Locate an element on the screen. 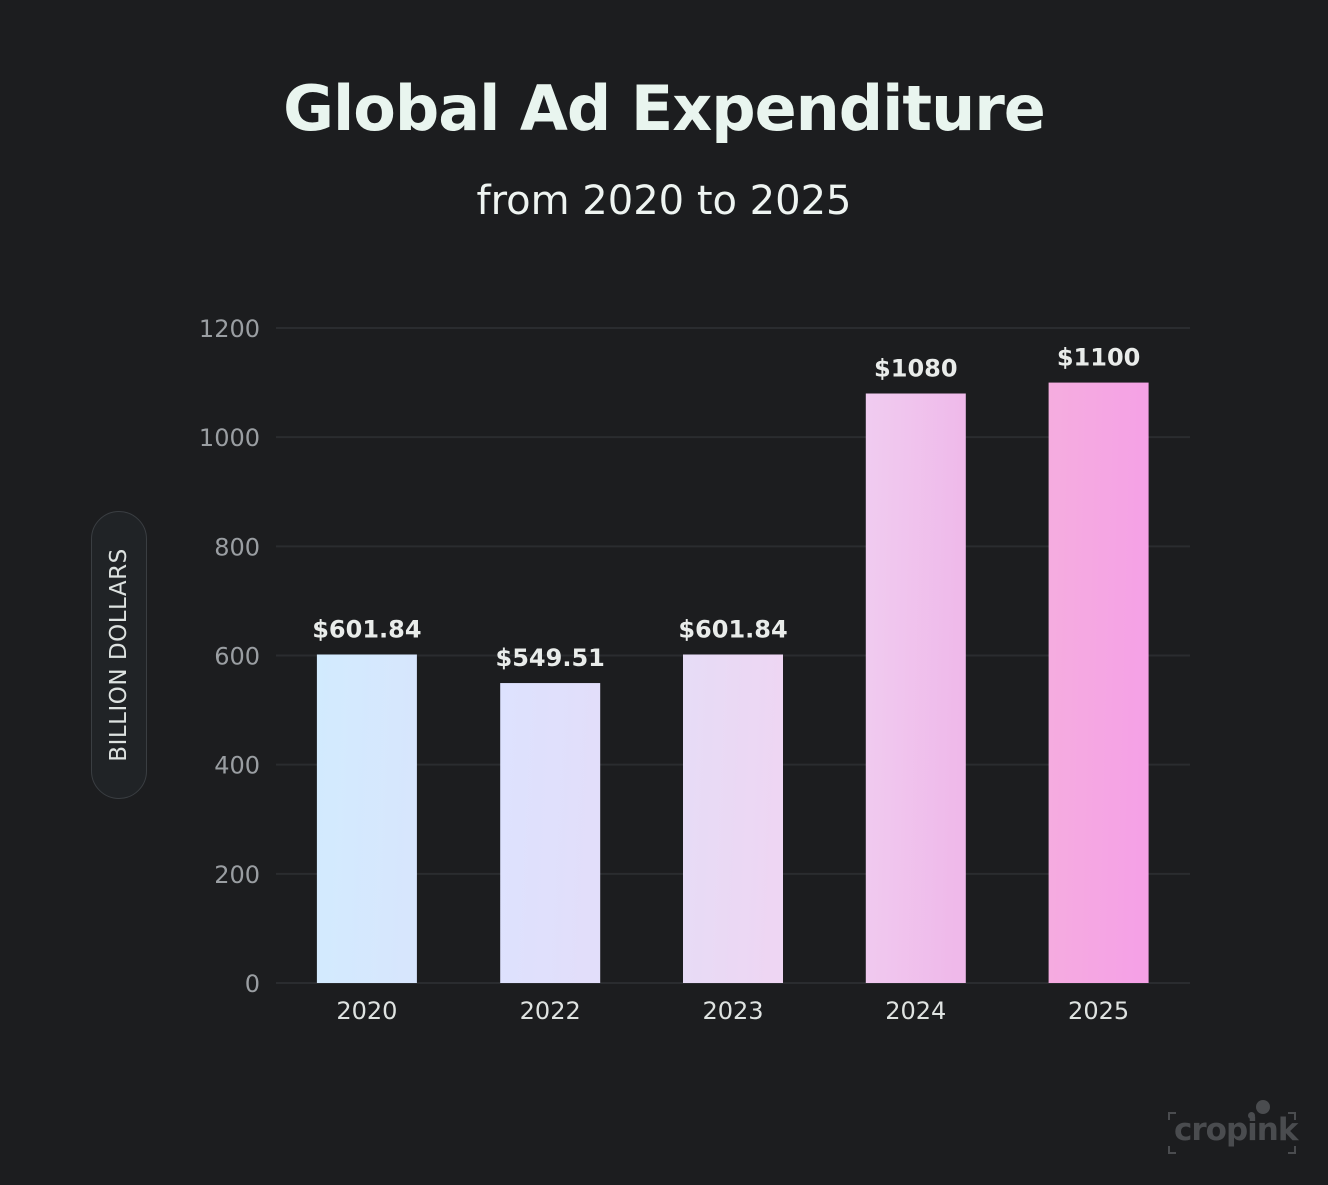 This screenshot has width=1328, height=1185. bar-2020 is located at coordinates (366, 818).